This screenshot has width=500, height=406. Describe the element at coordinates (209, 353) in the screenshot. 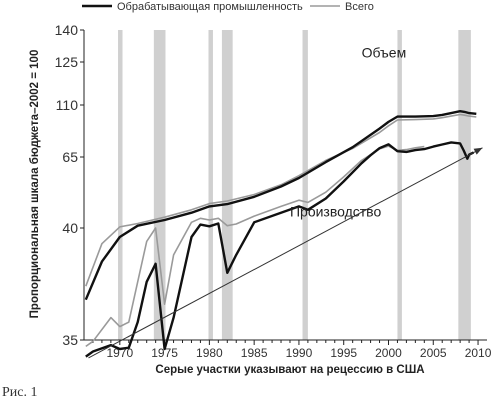

I see `x-tick-label: 1980` at that location.